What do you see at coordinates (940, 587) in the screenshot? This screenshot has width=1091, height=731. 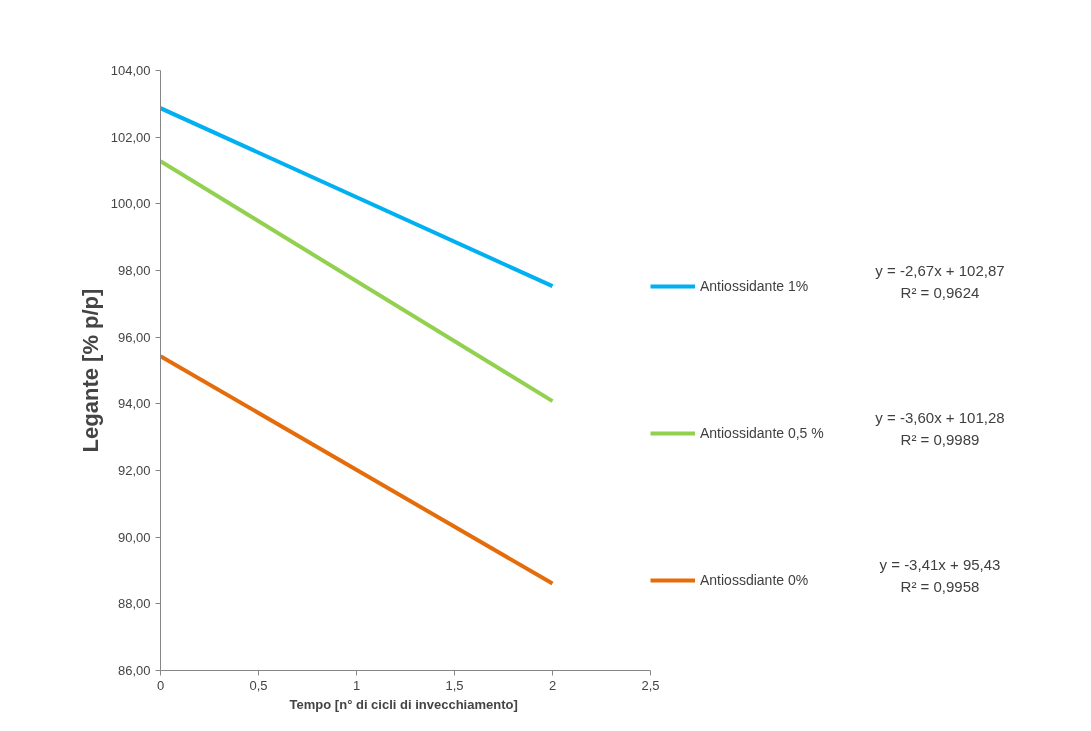 I see `text: R² = 0,9958` at bounding box center [940, 587].